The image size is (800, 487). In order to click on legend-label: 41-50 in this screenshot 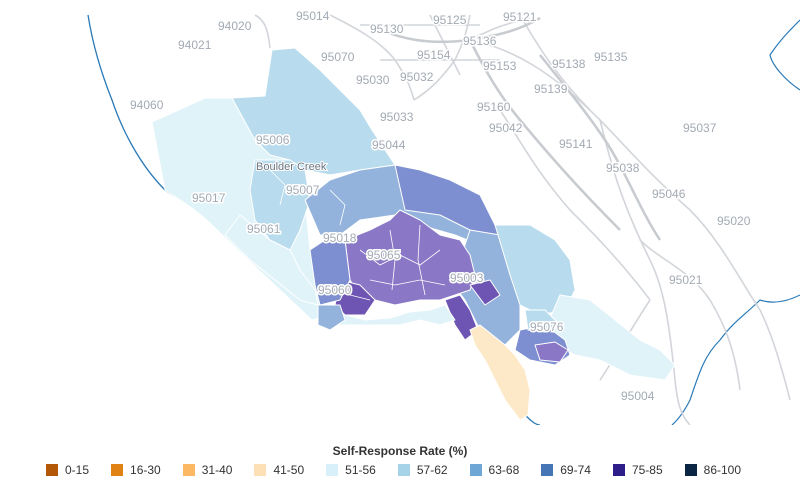, I will do `click(289, 470)`.